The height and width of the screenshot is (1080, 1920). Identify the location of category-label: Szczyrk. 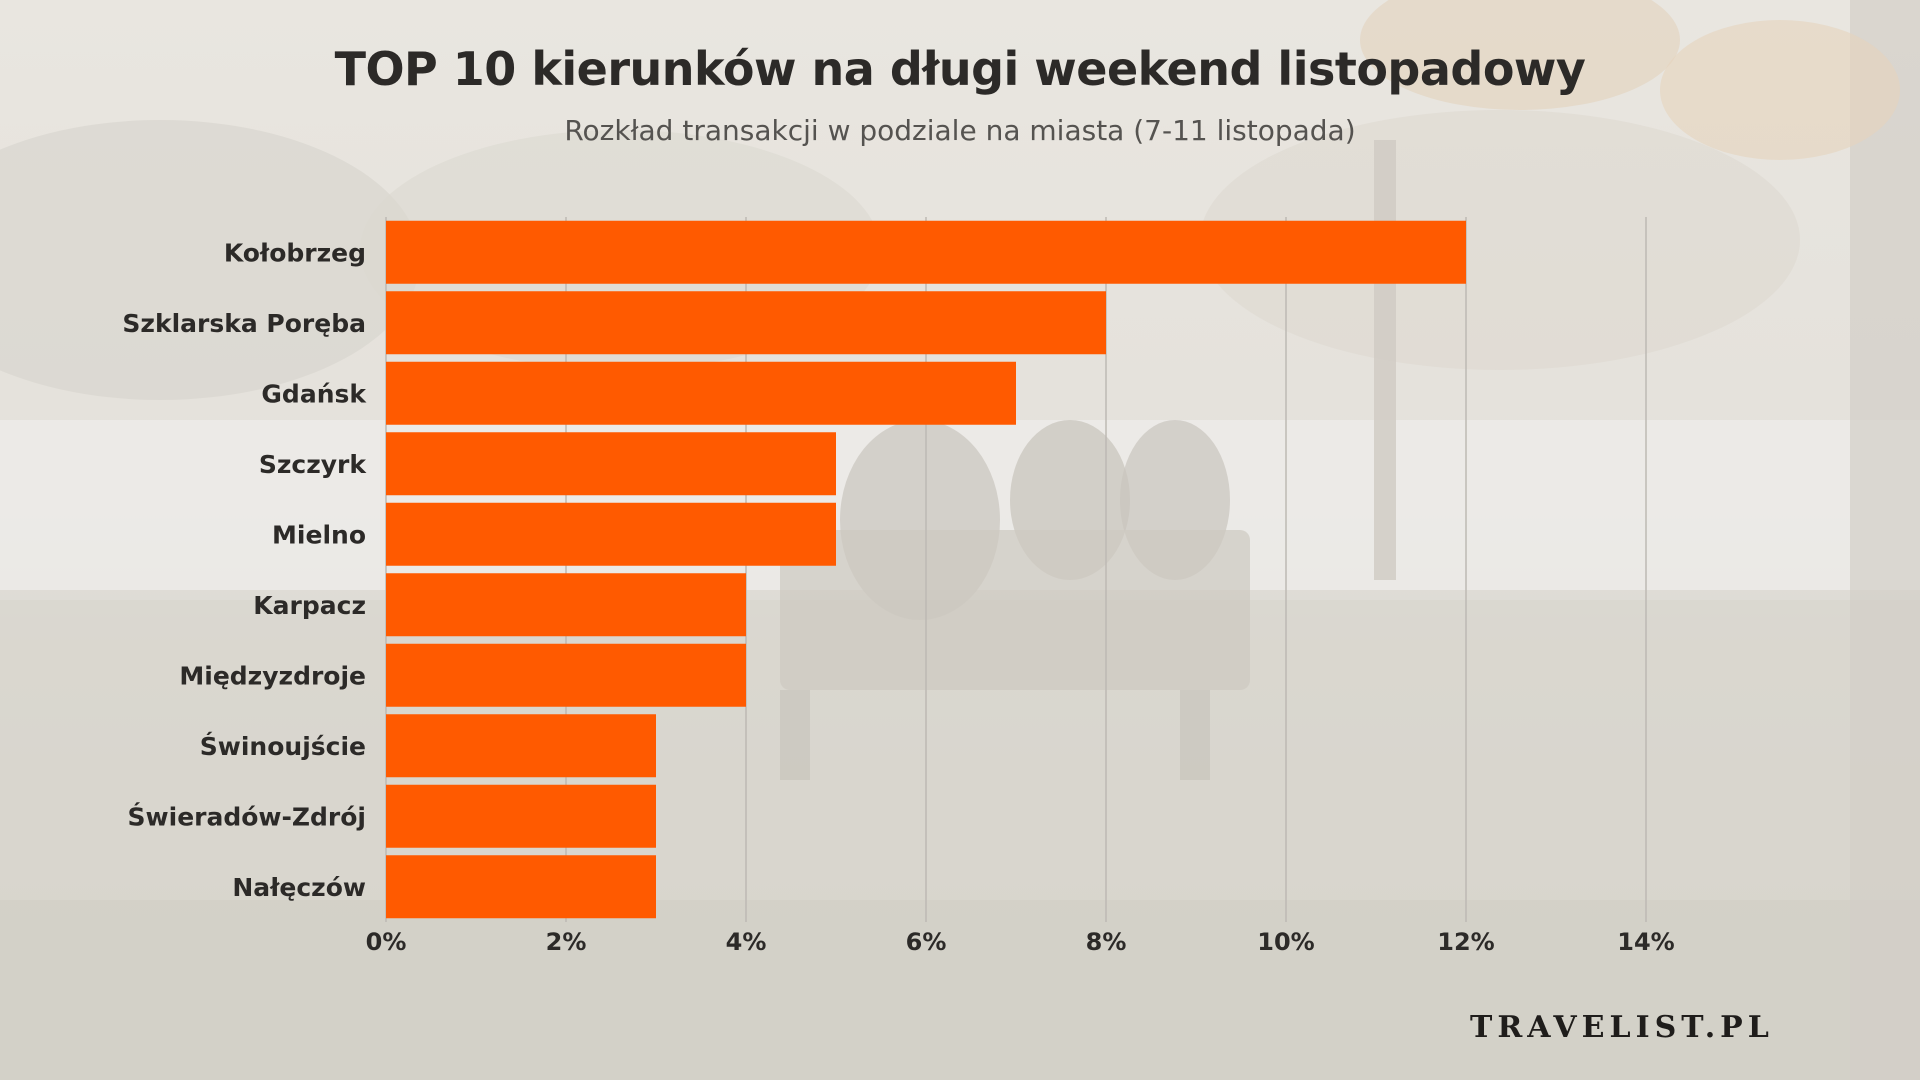
(313, 464).